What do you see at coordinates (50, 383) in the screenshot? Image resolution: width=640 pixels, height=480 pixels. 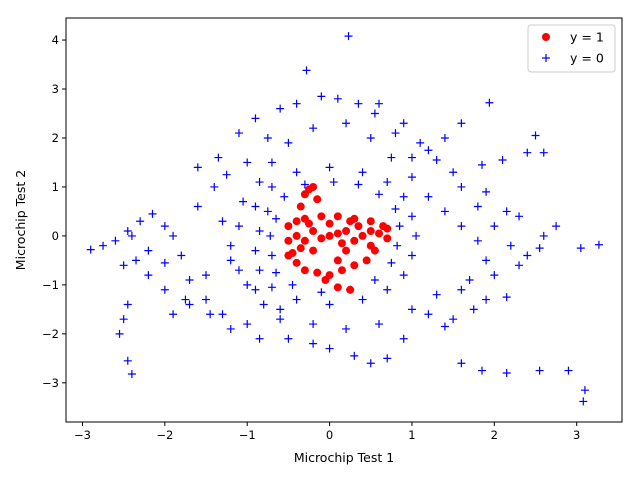 I see `y-tick-label: −3` at bounding box center [50, 383].